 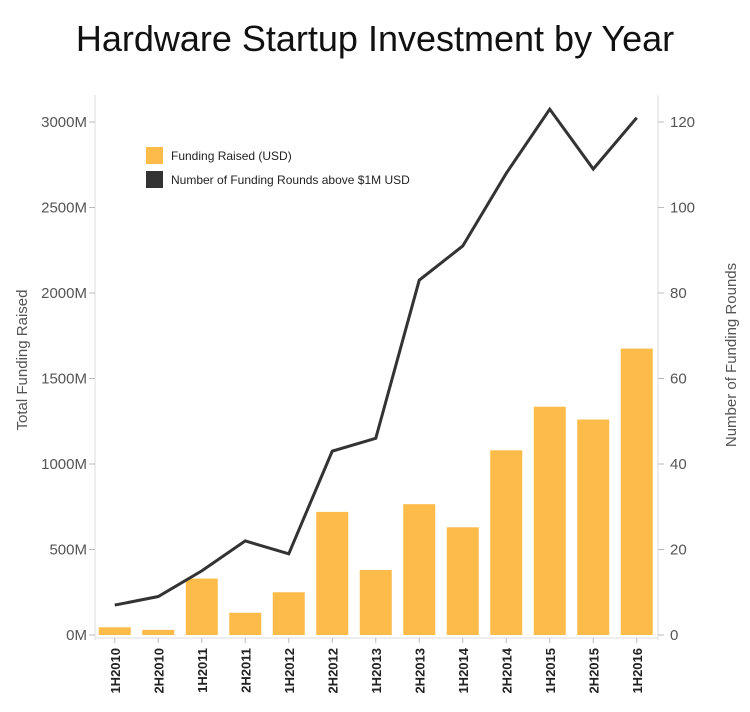 I want to click on legend-label-rounds: Number of Funding Rounds above $1M USD, so click(x=290, y=180).